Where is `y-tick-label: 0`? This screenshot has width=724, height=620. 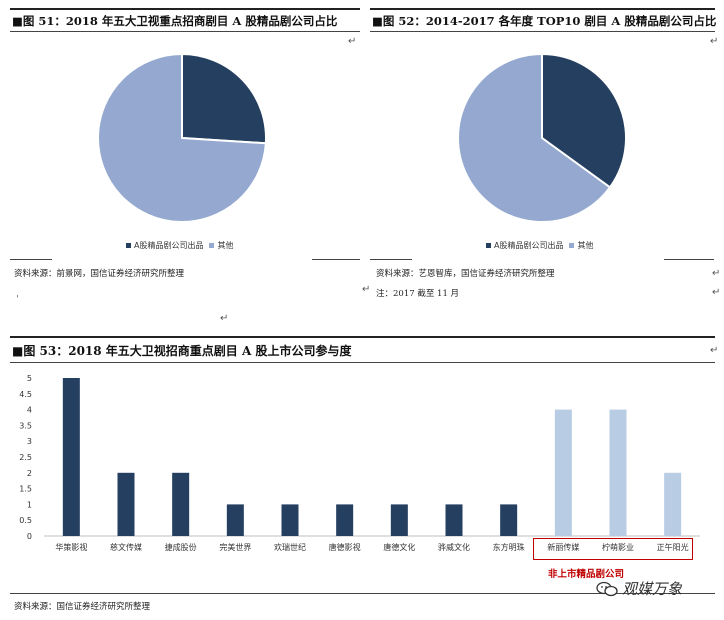
y-tick-label: 0 is located at coordinates (29, 536).